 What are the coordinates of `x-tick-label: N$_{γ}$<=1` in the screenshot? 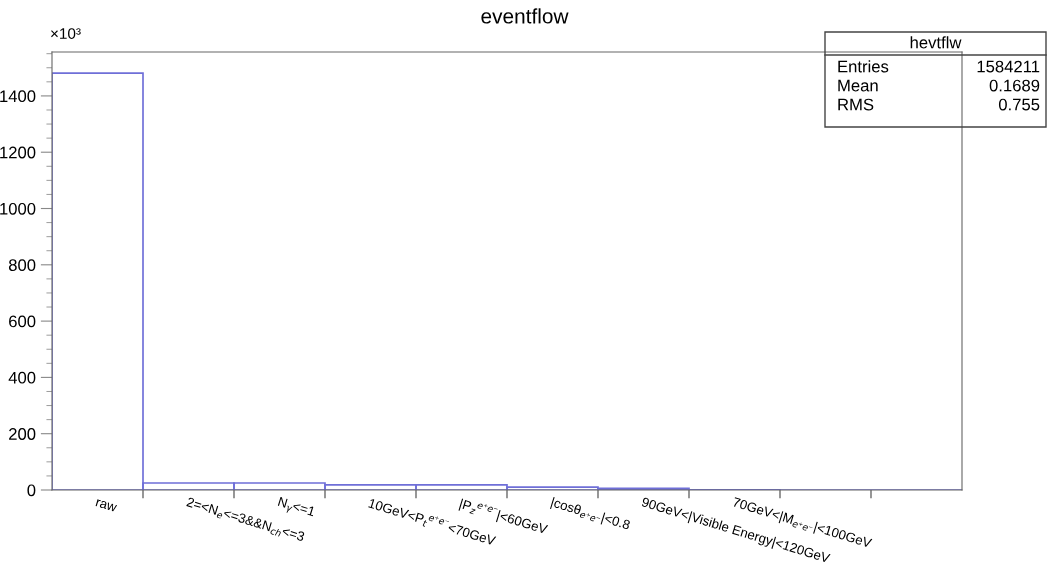 It's located at (296, 508).